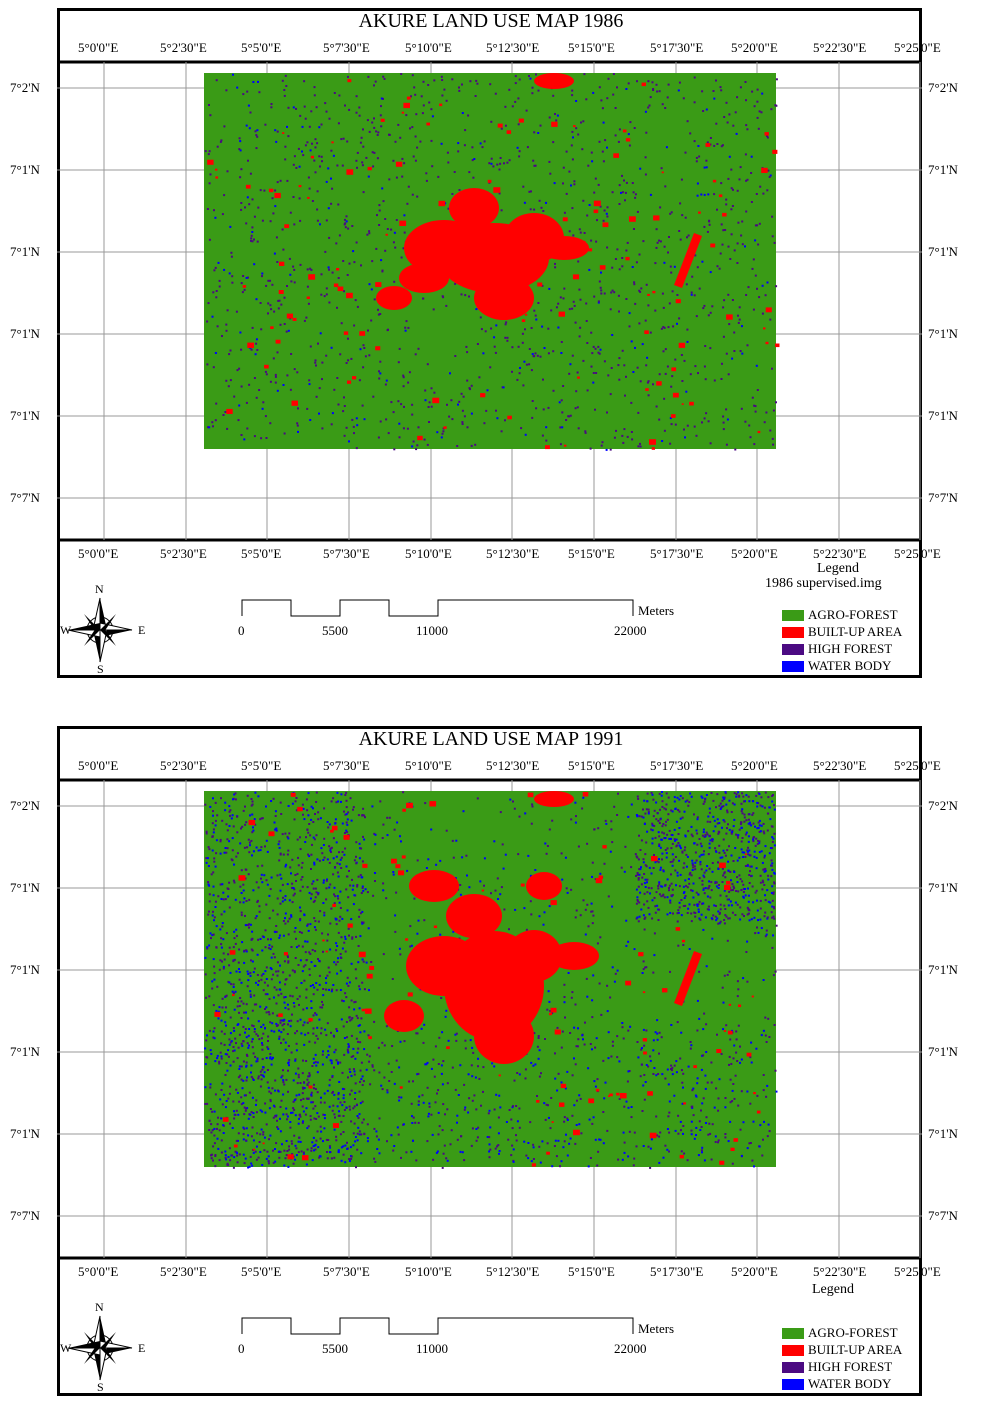  I want to click on compass-w-label: W, so click(65, 630).